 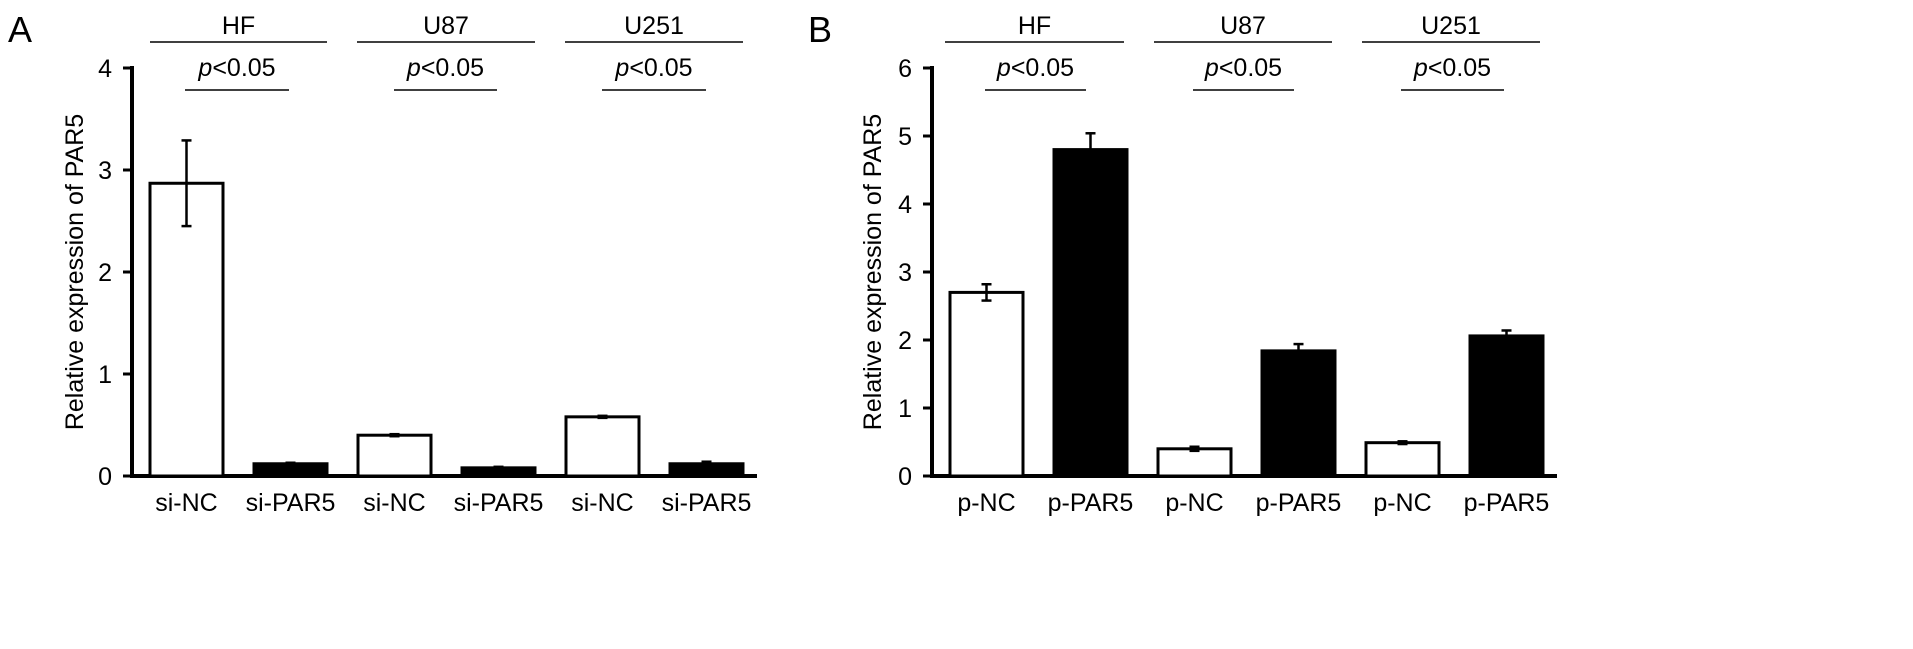 What do you see at coordinates (905, 137) in the screenshot?
I see `y-tick-label: 5` at bounding box center [905, 137].